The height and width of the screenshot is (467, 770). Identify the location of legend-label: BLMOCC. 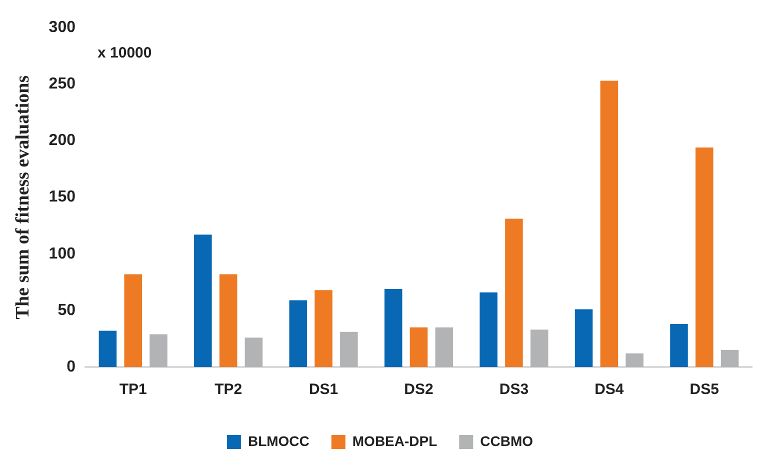
(279, 440).